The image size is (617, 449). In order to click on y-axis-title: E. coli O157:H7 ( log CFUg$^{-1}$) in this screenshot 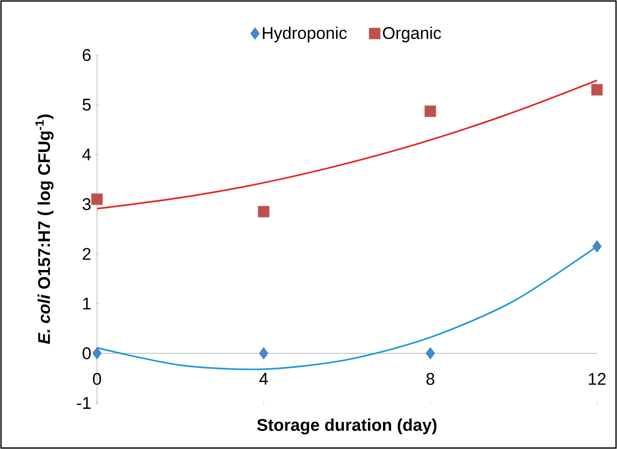, I will do `click(44, 229)`.